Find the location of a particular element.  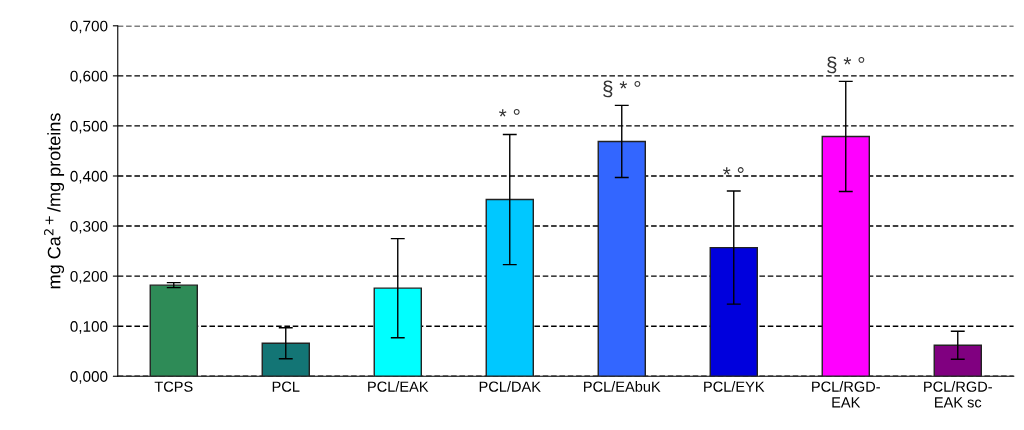

x-tick-label: PCL/DAK is located at coordinates (510, 386).